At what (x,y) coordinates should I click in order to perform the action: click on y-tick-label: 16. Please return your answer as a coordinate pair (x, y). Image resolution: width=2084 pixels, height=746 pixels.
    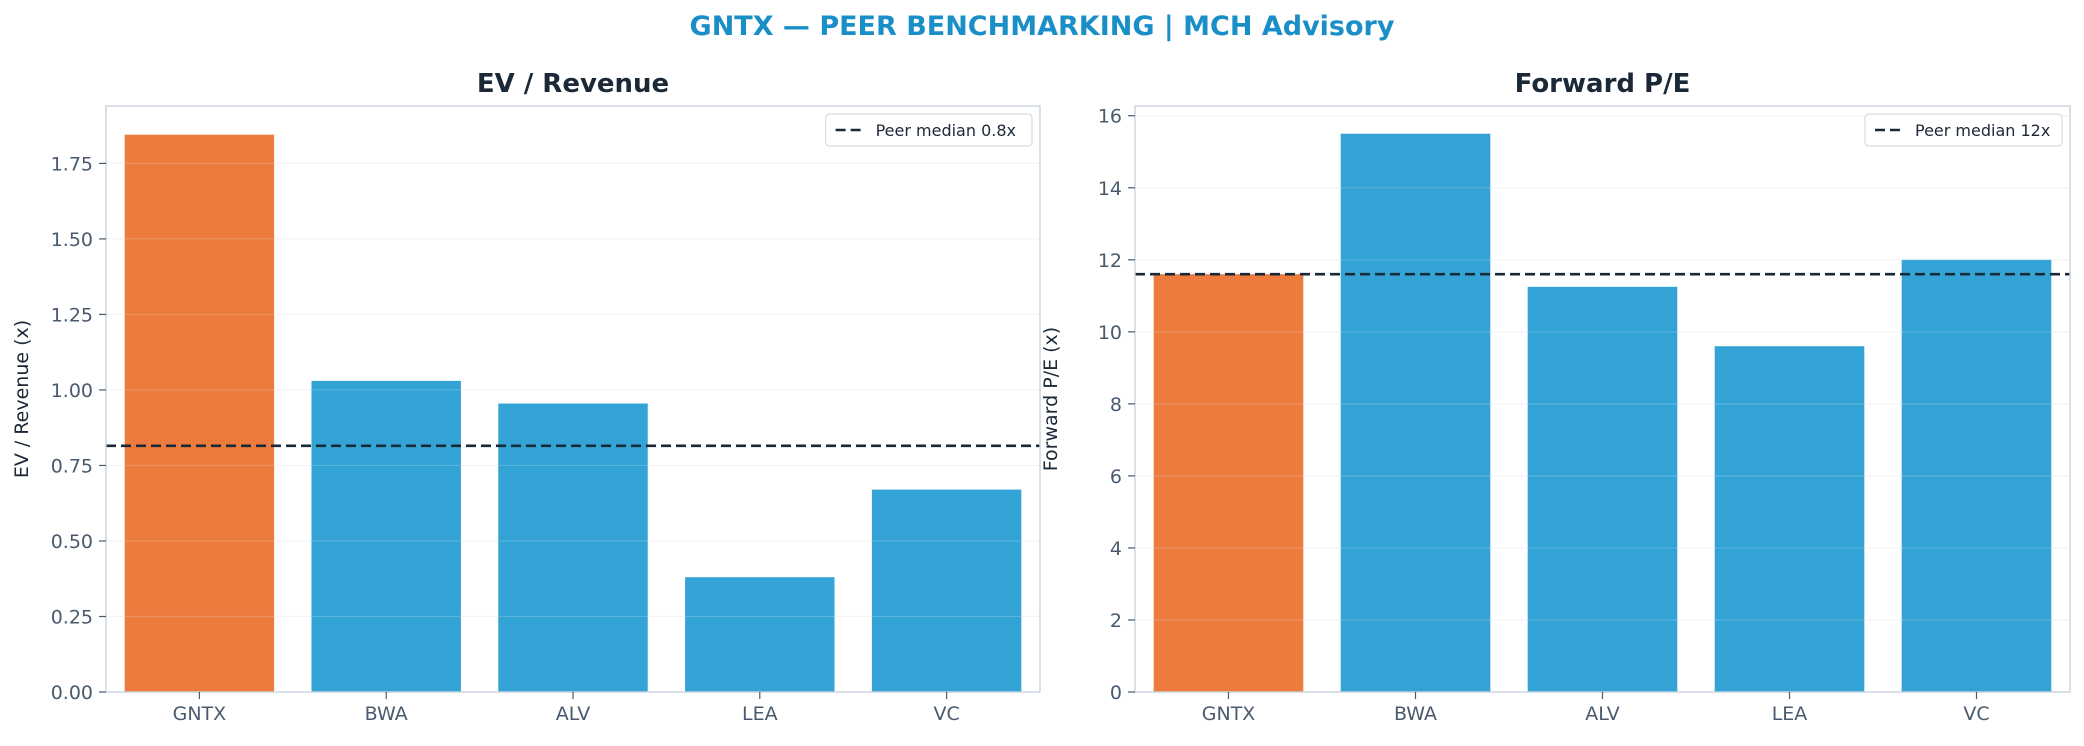
    Looking at the image, I should click on (1110, 117).